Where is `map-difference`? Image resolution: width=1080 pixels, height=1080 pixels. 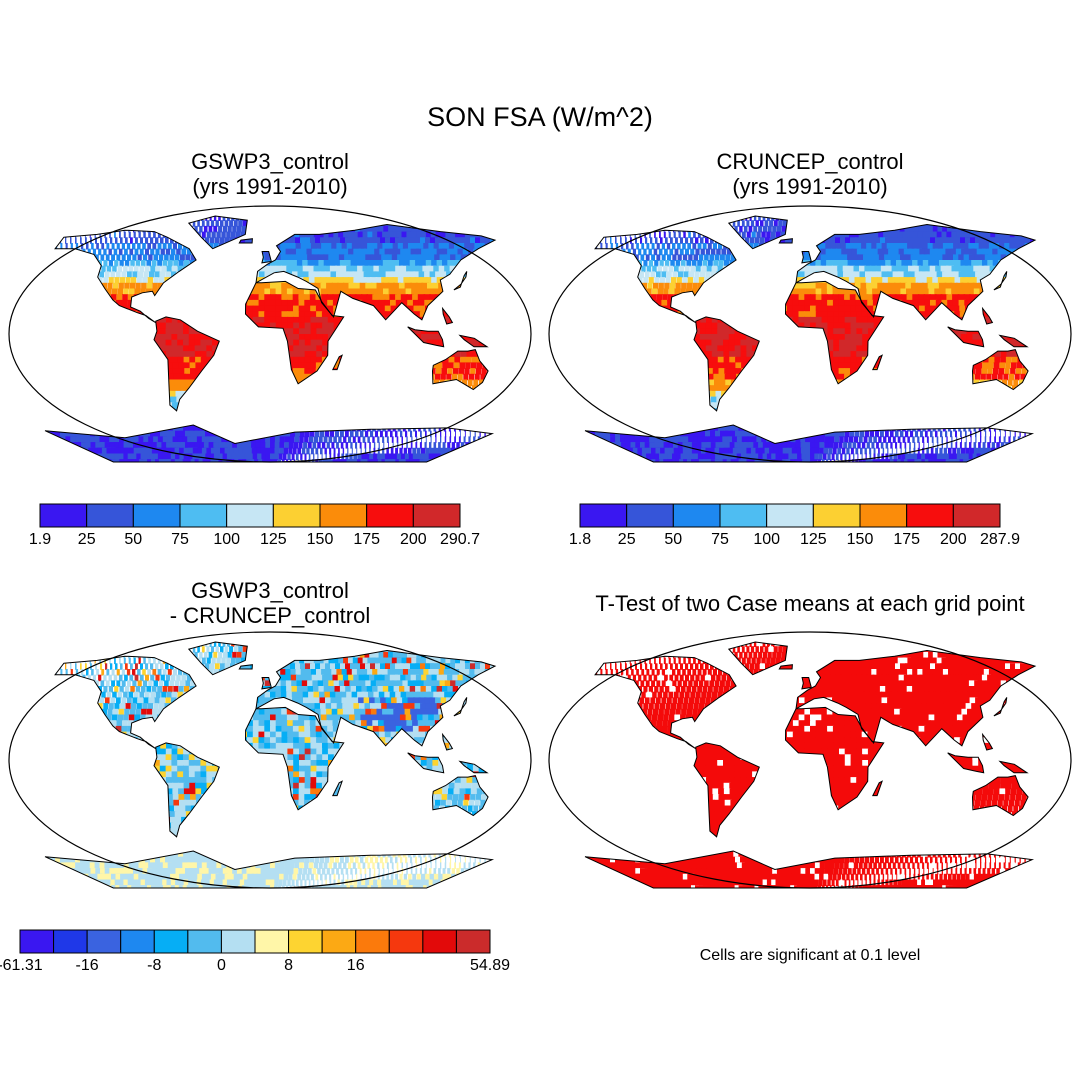 map-difference is located at coordinates (270, 760).